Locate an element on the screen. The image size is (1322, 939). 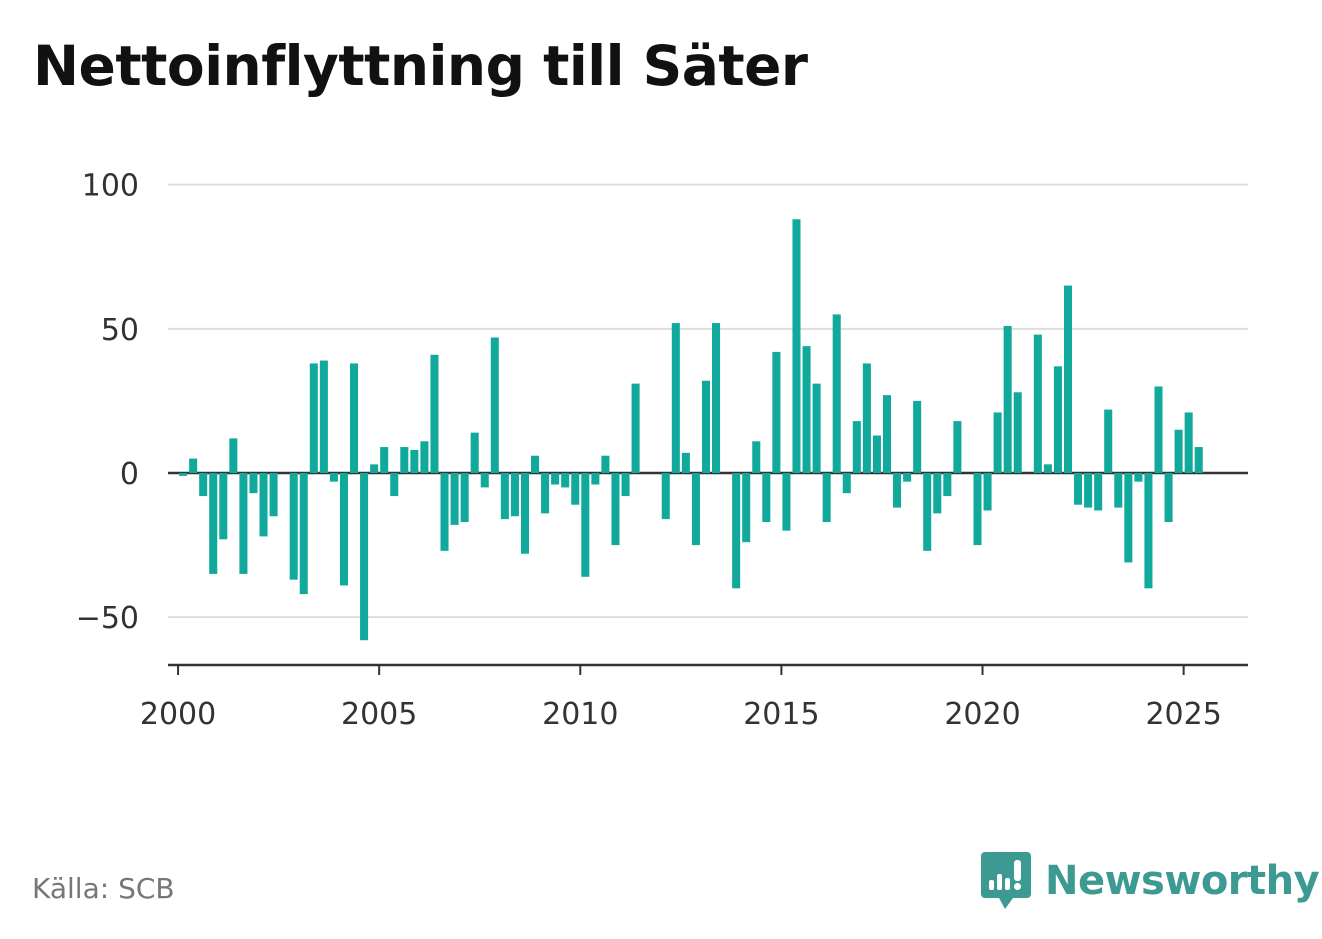
x-tick-label: 2005 is located at coordinates (379, 714).